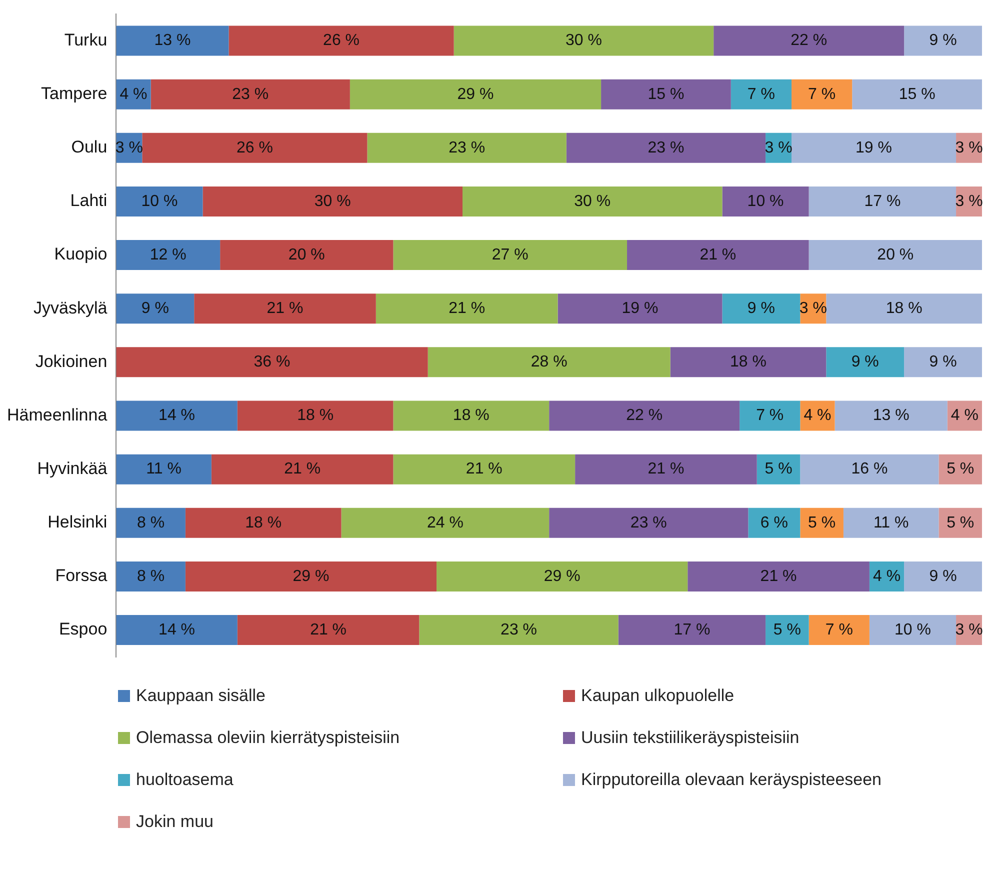 The image size is (990, 884). What do you see at coordinates (657, 696) in the screenshot?
I see `legend-label: Kaupan ulkopuolelle` at bounding box center [657, 696].